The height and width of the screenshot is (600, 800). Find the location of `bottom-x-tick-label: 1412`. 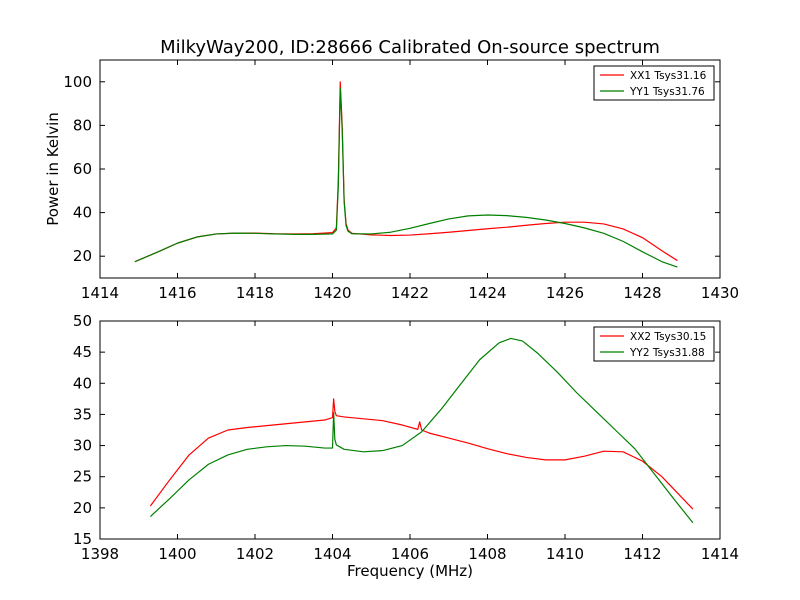

bottom-x-tick-label: 1412 is located at coordinates (642, 554).